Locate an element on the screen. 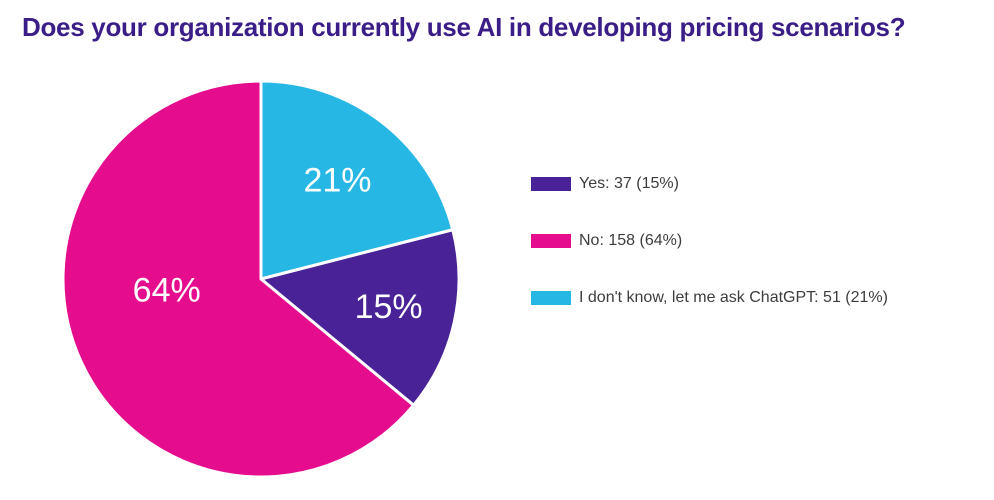 The width and height of the screenshot is (994, 500). legend-row: No: 158 (64%) is located at coordinates (709, 241).